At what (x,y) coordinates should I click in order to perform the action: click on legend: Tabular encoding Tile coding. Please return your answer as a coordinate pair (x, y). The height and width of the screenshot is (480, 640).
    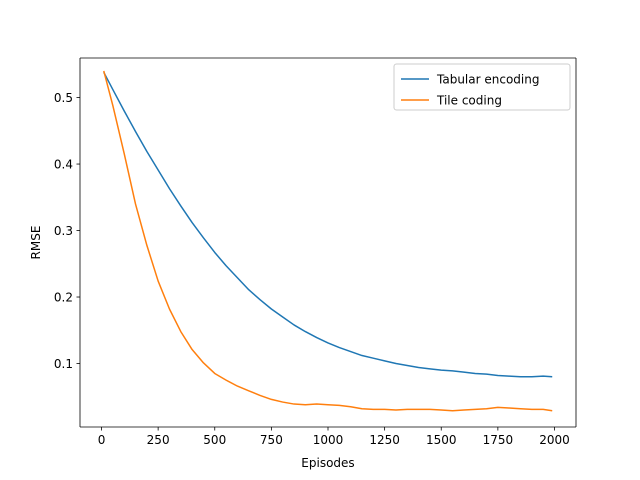
    Looking at the image, I should click on (482, 87).